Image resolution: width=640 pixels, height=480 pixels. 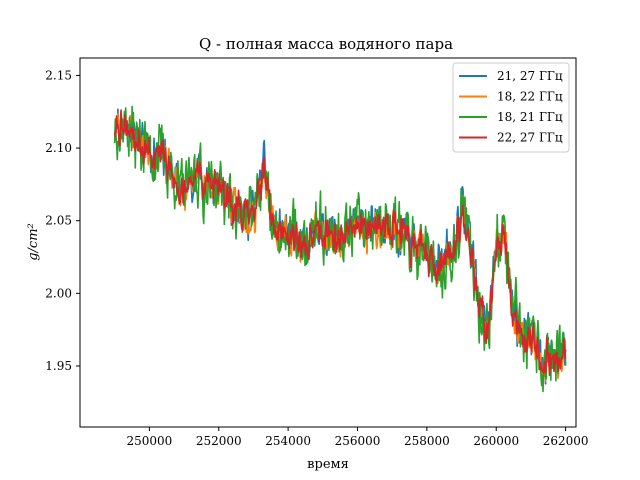 I want to click on y-tick-label: 1.95, so click(x=58, y=366).